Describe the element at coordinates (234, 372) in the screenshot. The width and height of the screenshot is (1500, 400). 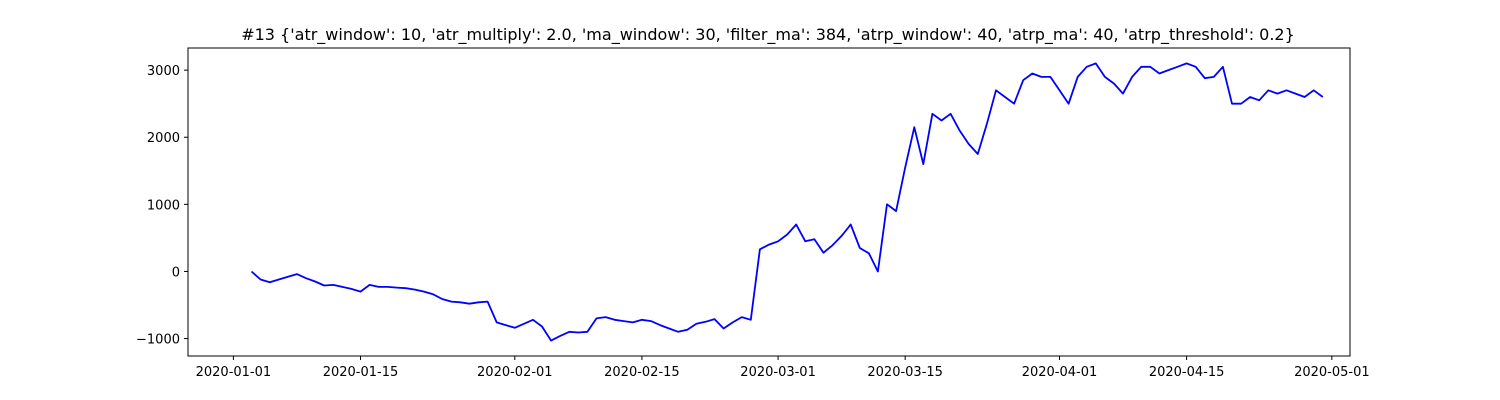
I see `x-tick-label: 2020-01-01` at that location.